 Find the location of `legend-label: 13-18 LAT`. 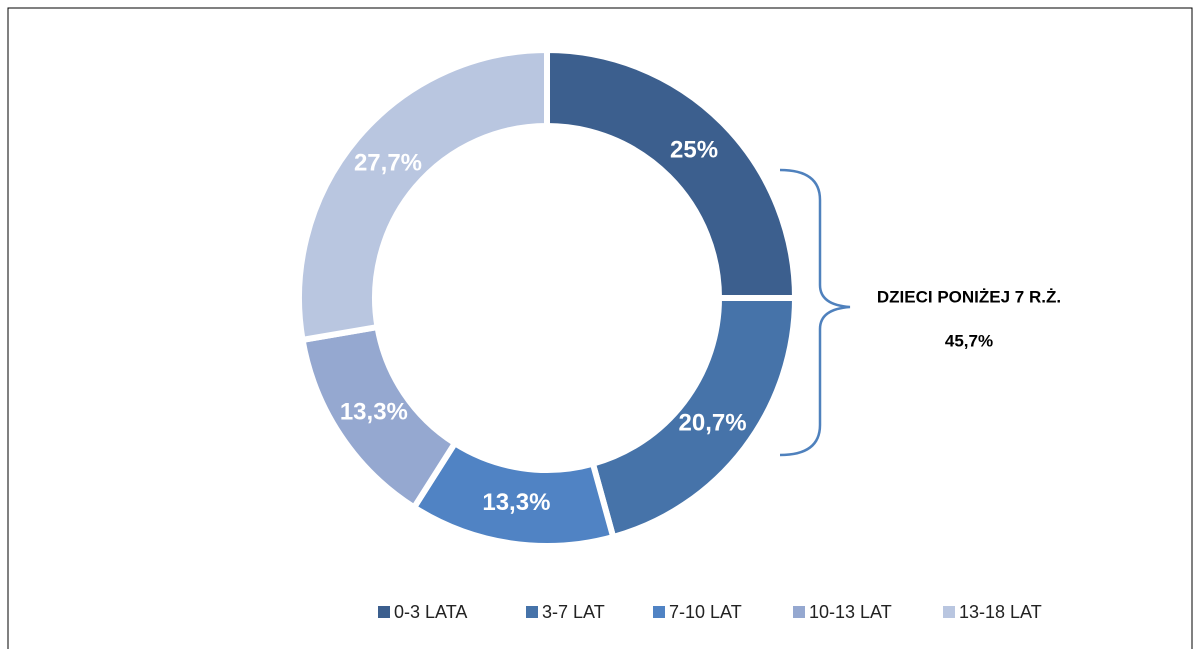

legend-label: 13-18 LAT is located at coordinates (1000, 612).